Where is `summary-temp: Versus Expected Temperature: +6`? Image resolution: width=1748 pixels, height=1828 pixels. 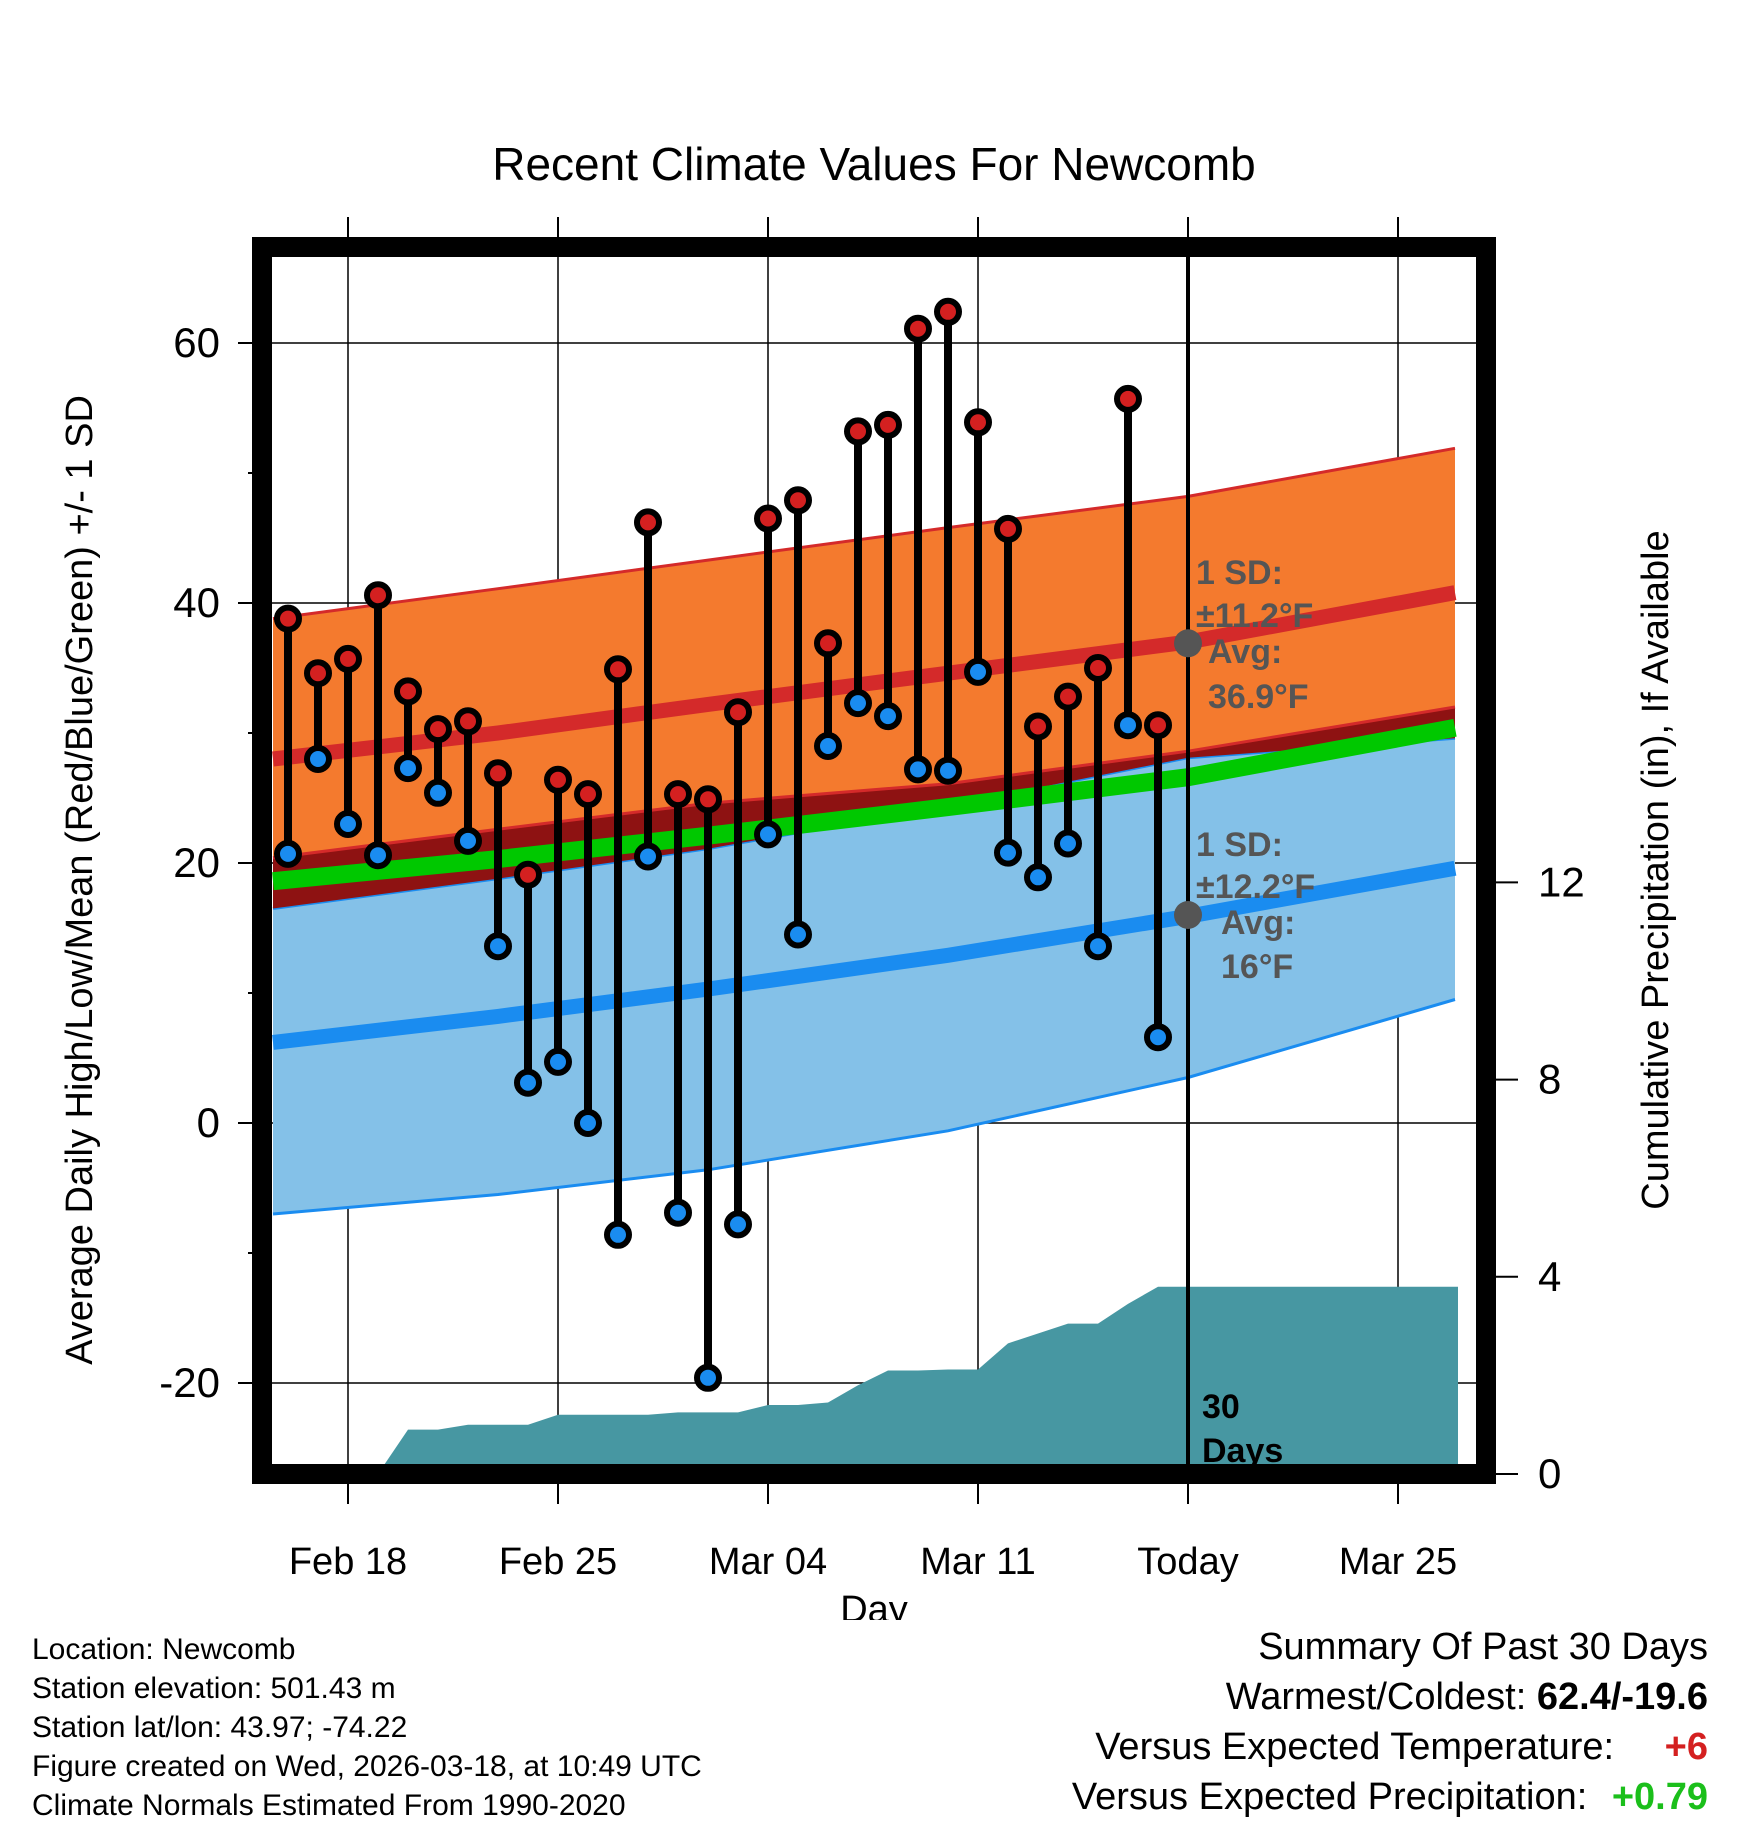 summary-temp: Versus Expected Temperature: +6 is located at coordinates (1390, 1747).